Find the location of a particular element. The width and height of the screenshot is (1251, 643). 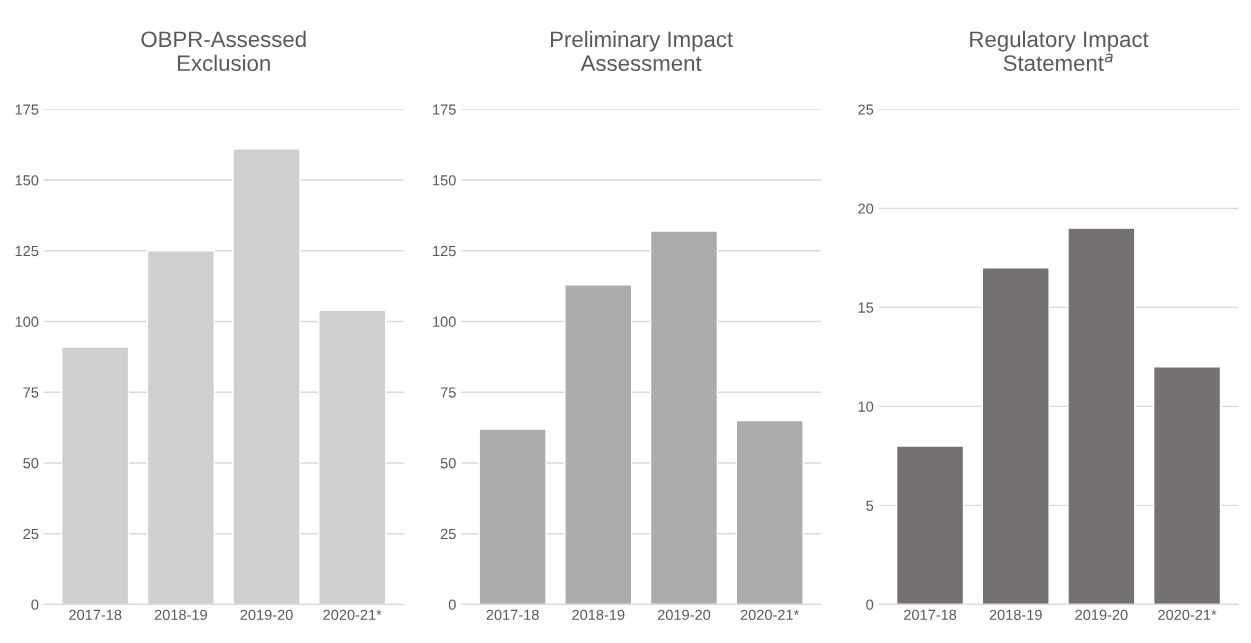

y-tick-label: 20 is located at coordinates (866, 208).